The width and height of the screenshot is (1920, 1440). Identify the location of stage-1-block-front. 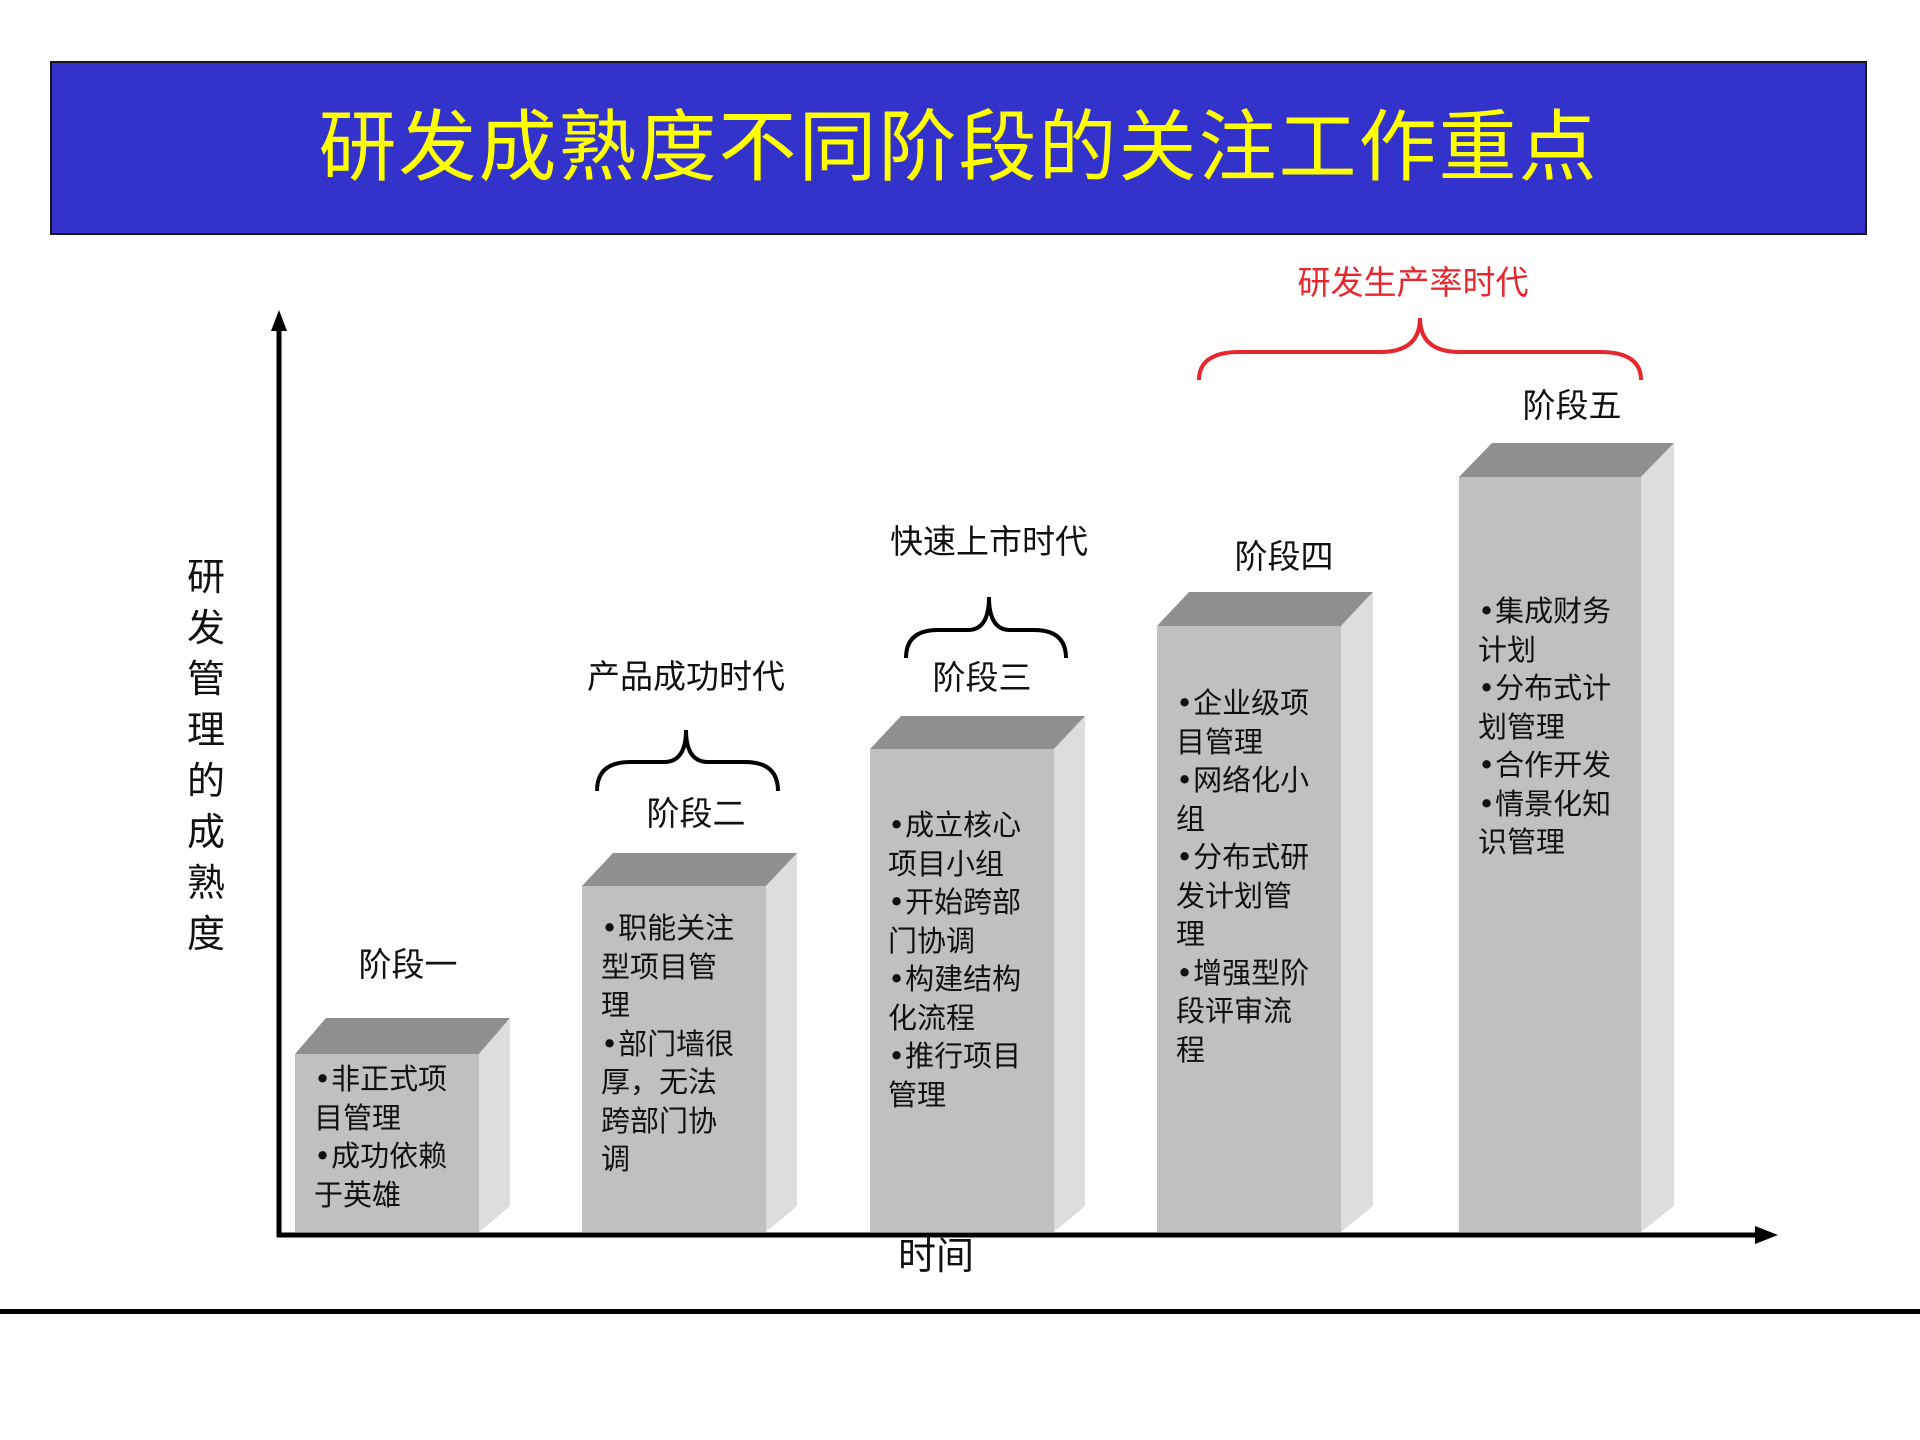
(387, 1143).